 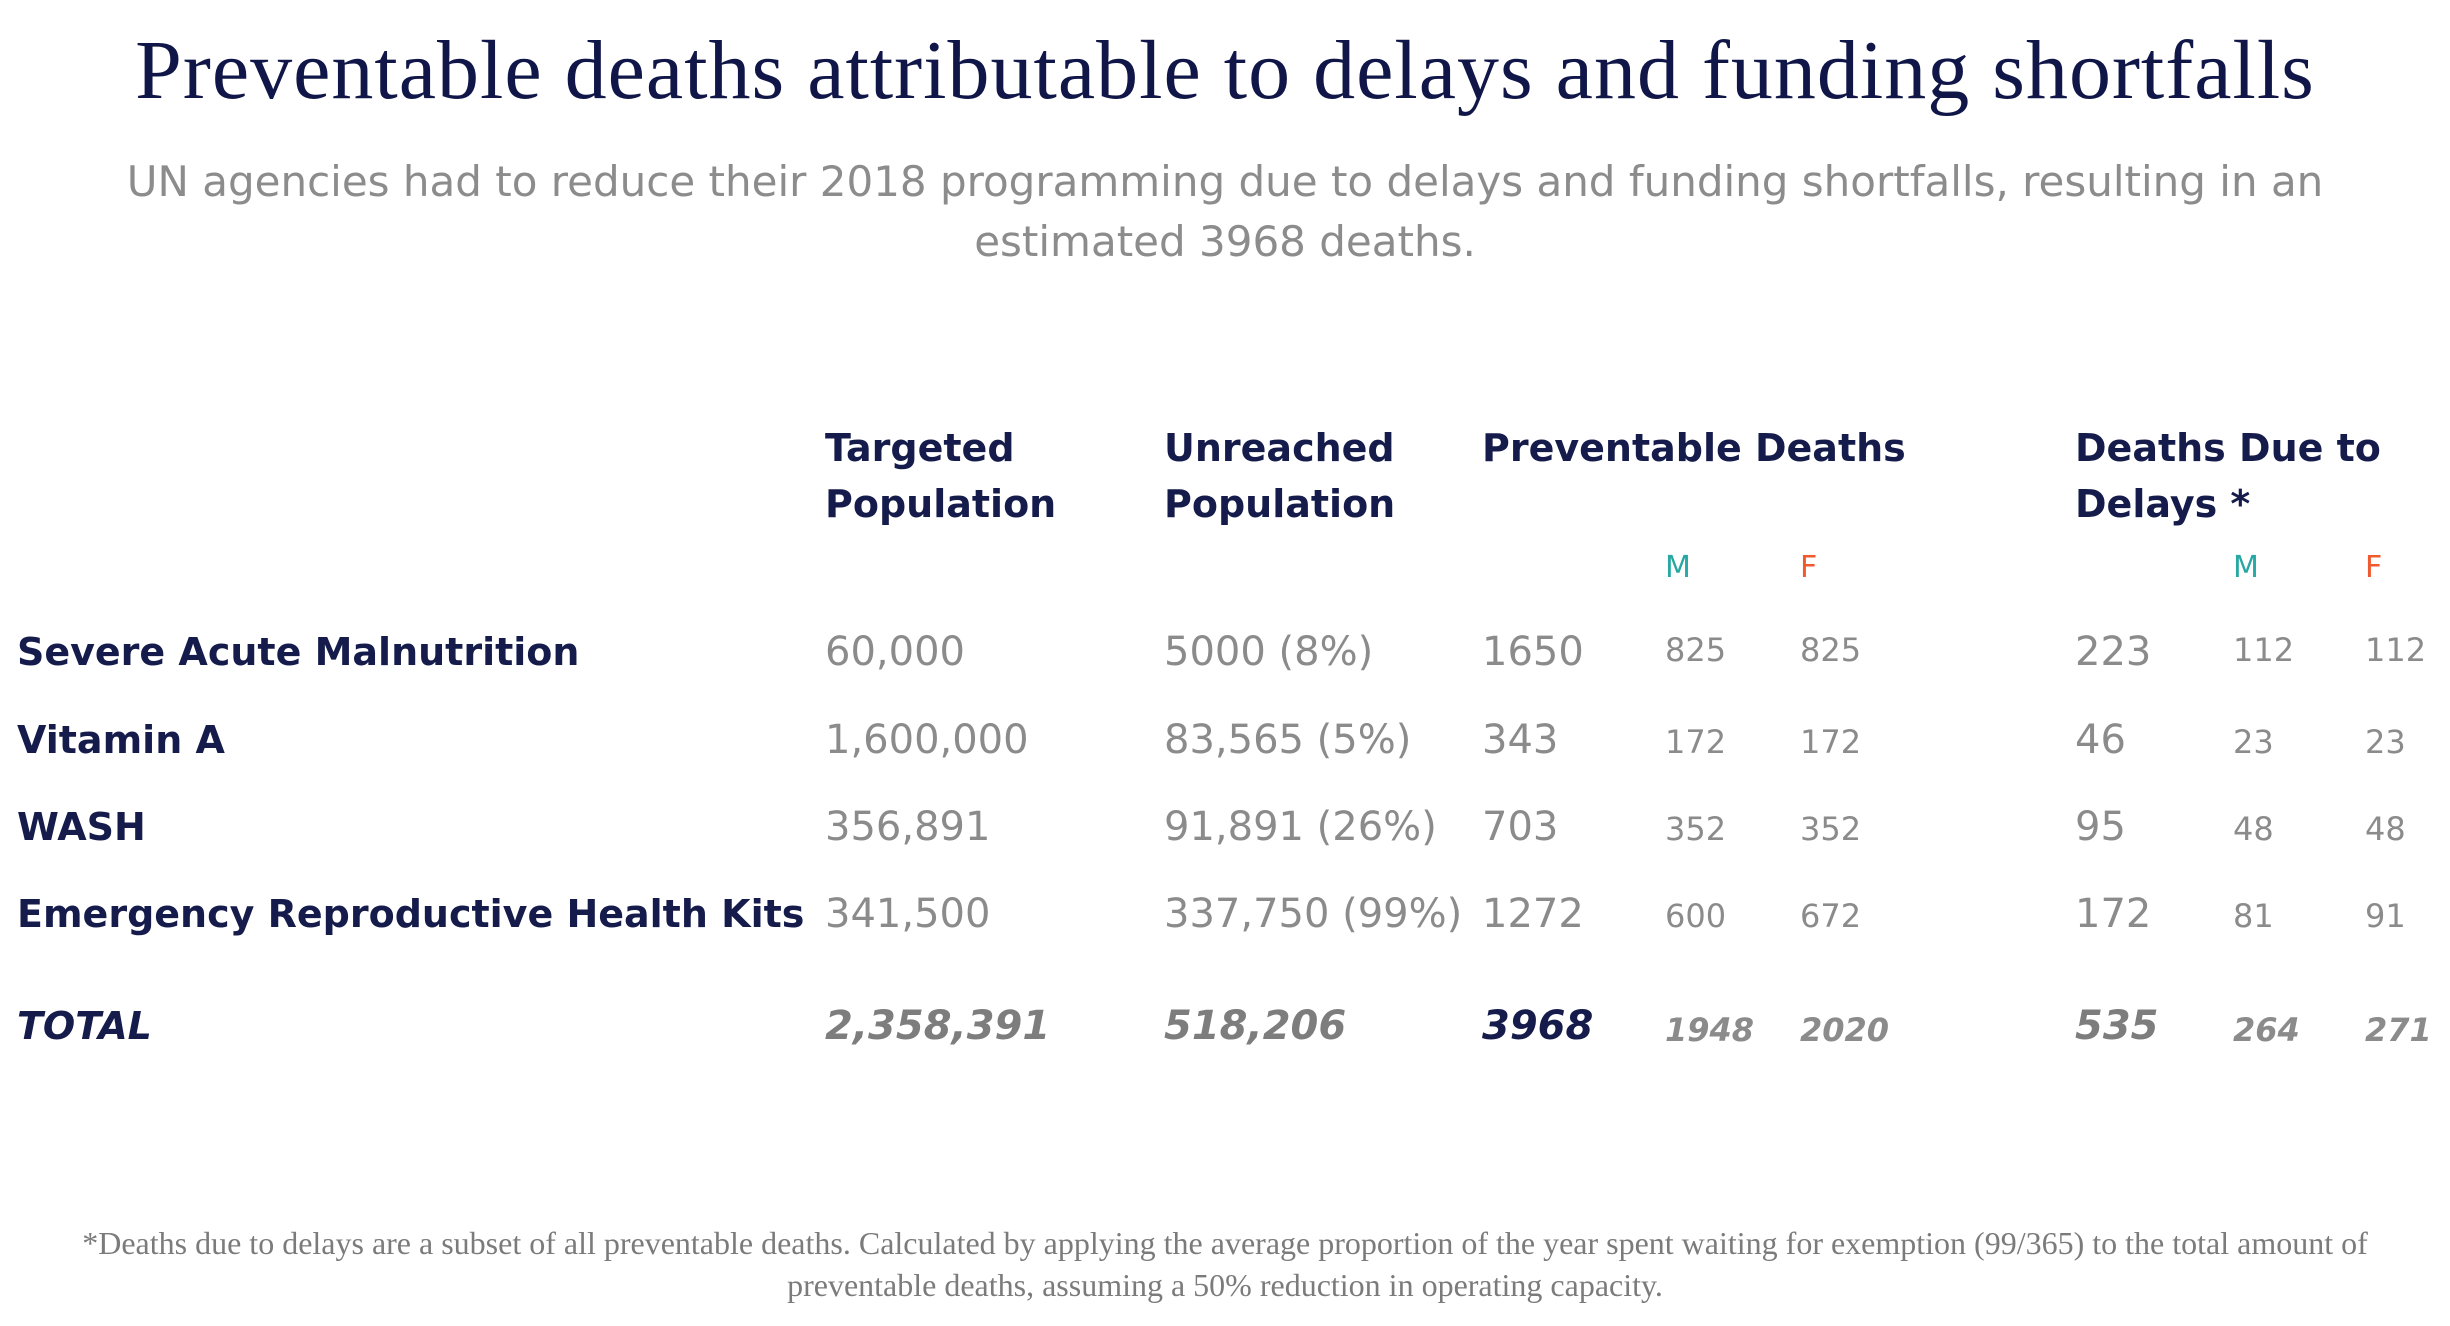 I want to click on cell-delays: 223, so click(x=2113, y=652).